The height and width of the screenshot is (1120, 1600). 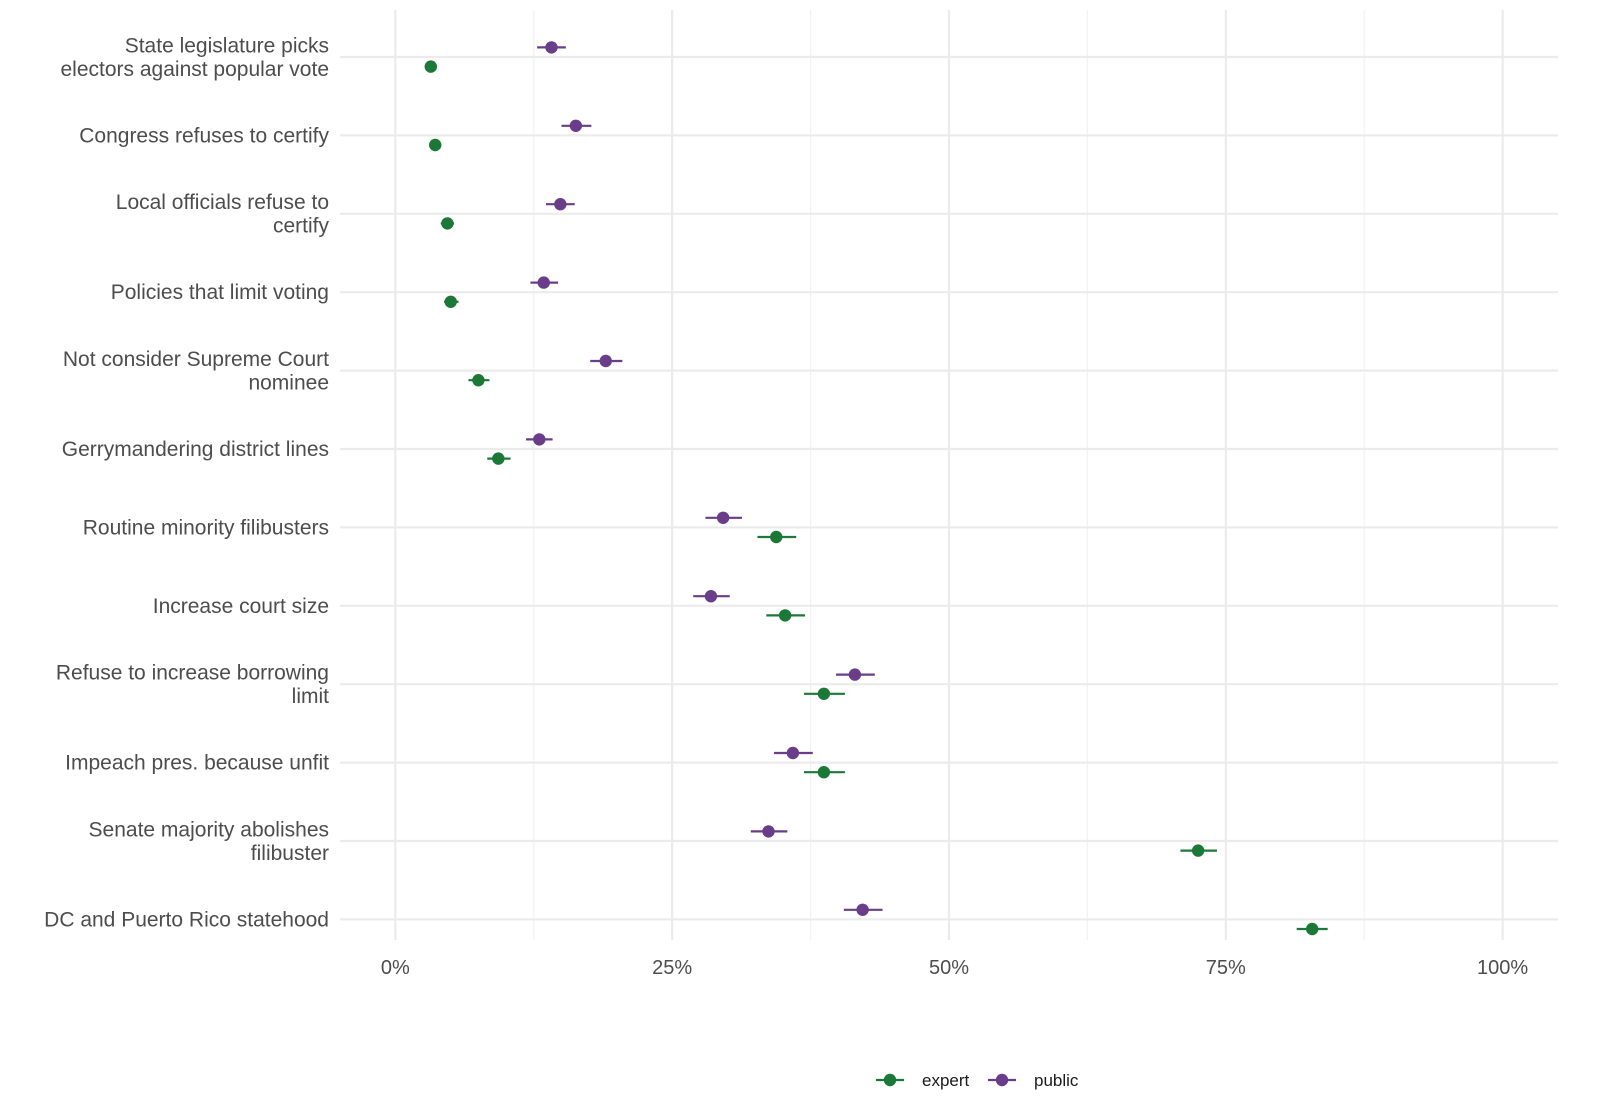 I want to click on category-label-line: limit, so click(x=310, y=696).